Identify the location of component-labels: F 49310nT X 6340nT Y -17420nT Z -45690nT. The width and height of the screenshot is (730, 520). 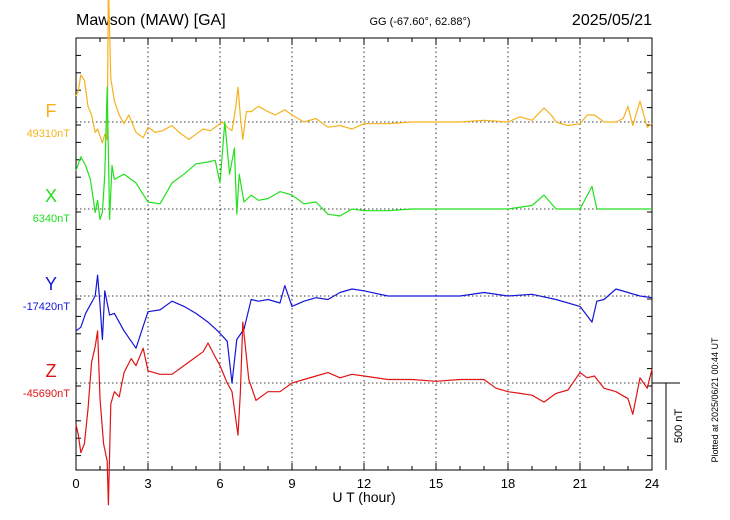
(46, 250).